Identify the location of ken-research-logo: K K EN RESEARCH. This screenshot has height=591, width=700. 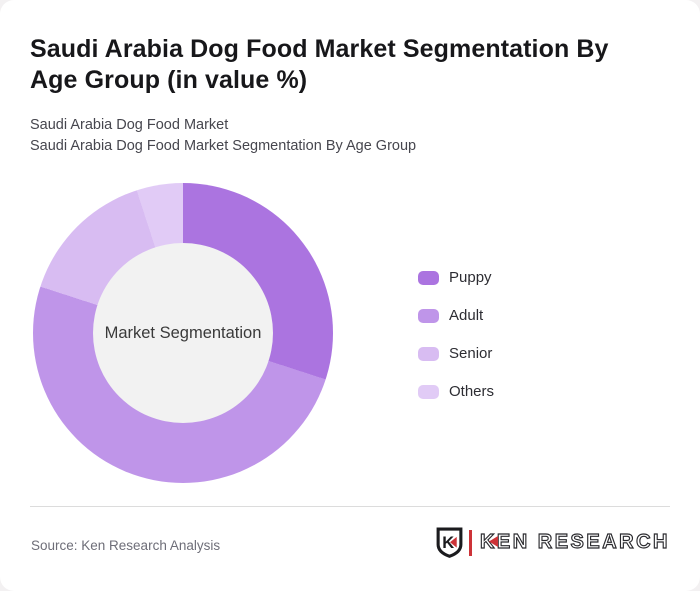
(553, 542).